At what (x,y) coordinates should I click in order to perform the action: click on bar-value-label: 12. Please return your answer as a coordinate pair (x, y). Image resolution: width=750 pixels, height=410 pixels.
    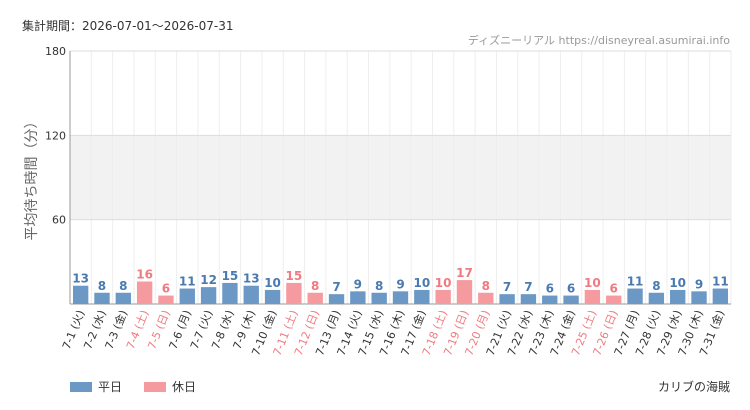
    Looking at the image, I should click on (208, 280).